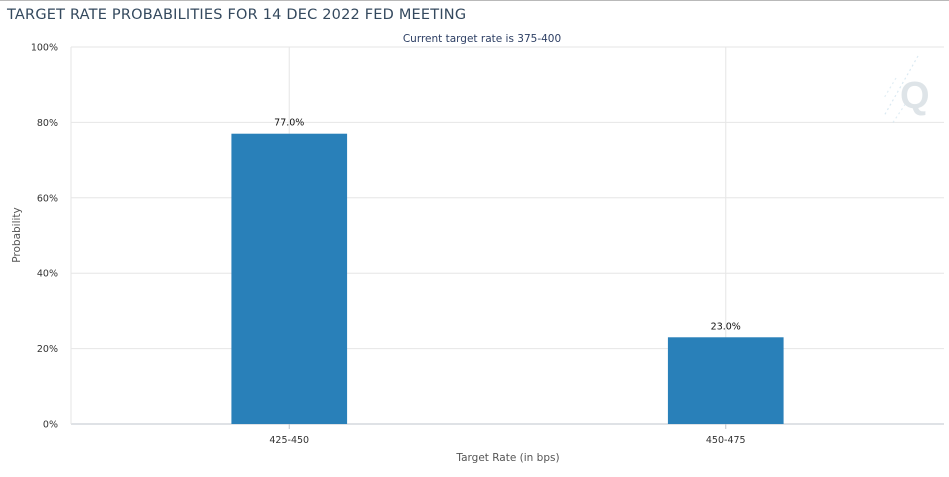 This screenshot has width=949, height=477. I want to click on q-logo-icon: Q, so click(906, 90).